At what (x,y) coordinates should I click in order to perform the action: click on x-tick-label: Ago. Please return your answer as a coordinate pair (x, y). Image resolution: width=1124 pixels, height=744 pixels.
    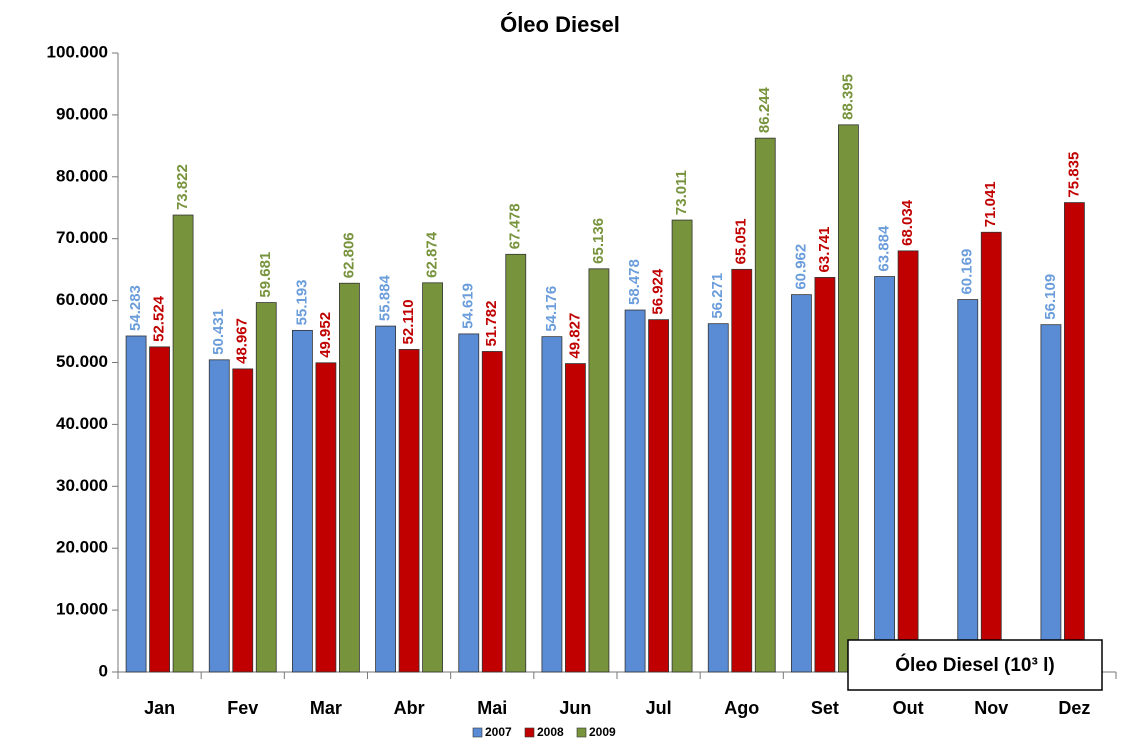
    Looking at the image, I should click on (741, 708).